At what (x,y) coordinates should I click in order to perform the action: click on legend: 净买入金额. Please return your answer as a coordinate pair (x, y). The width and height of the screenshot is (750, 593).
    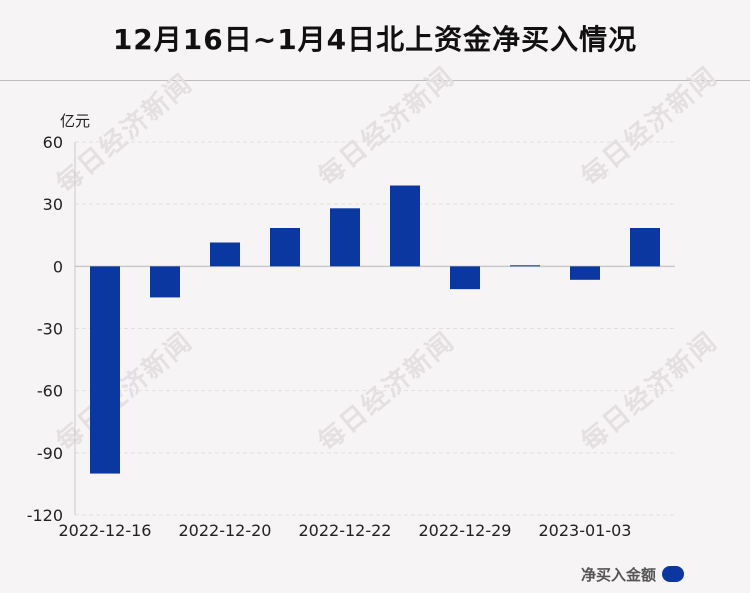
    Looking at the image, I should click on (632, 574).